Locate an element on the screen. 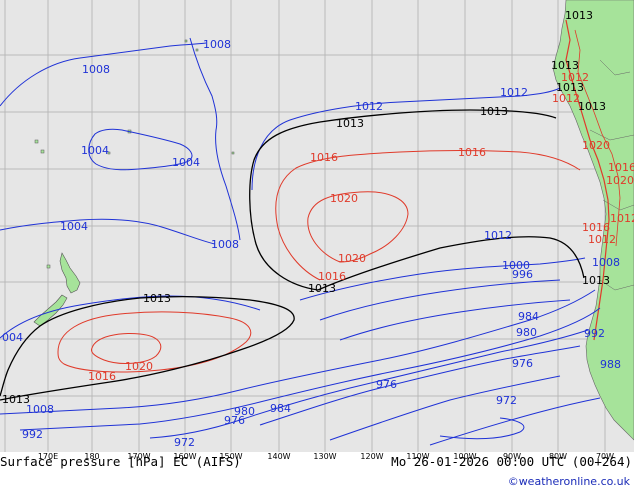 The image size is (634, 490). longitude-label: 110W is located at coordinates (418, 456).